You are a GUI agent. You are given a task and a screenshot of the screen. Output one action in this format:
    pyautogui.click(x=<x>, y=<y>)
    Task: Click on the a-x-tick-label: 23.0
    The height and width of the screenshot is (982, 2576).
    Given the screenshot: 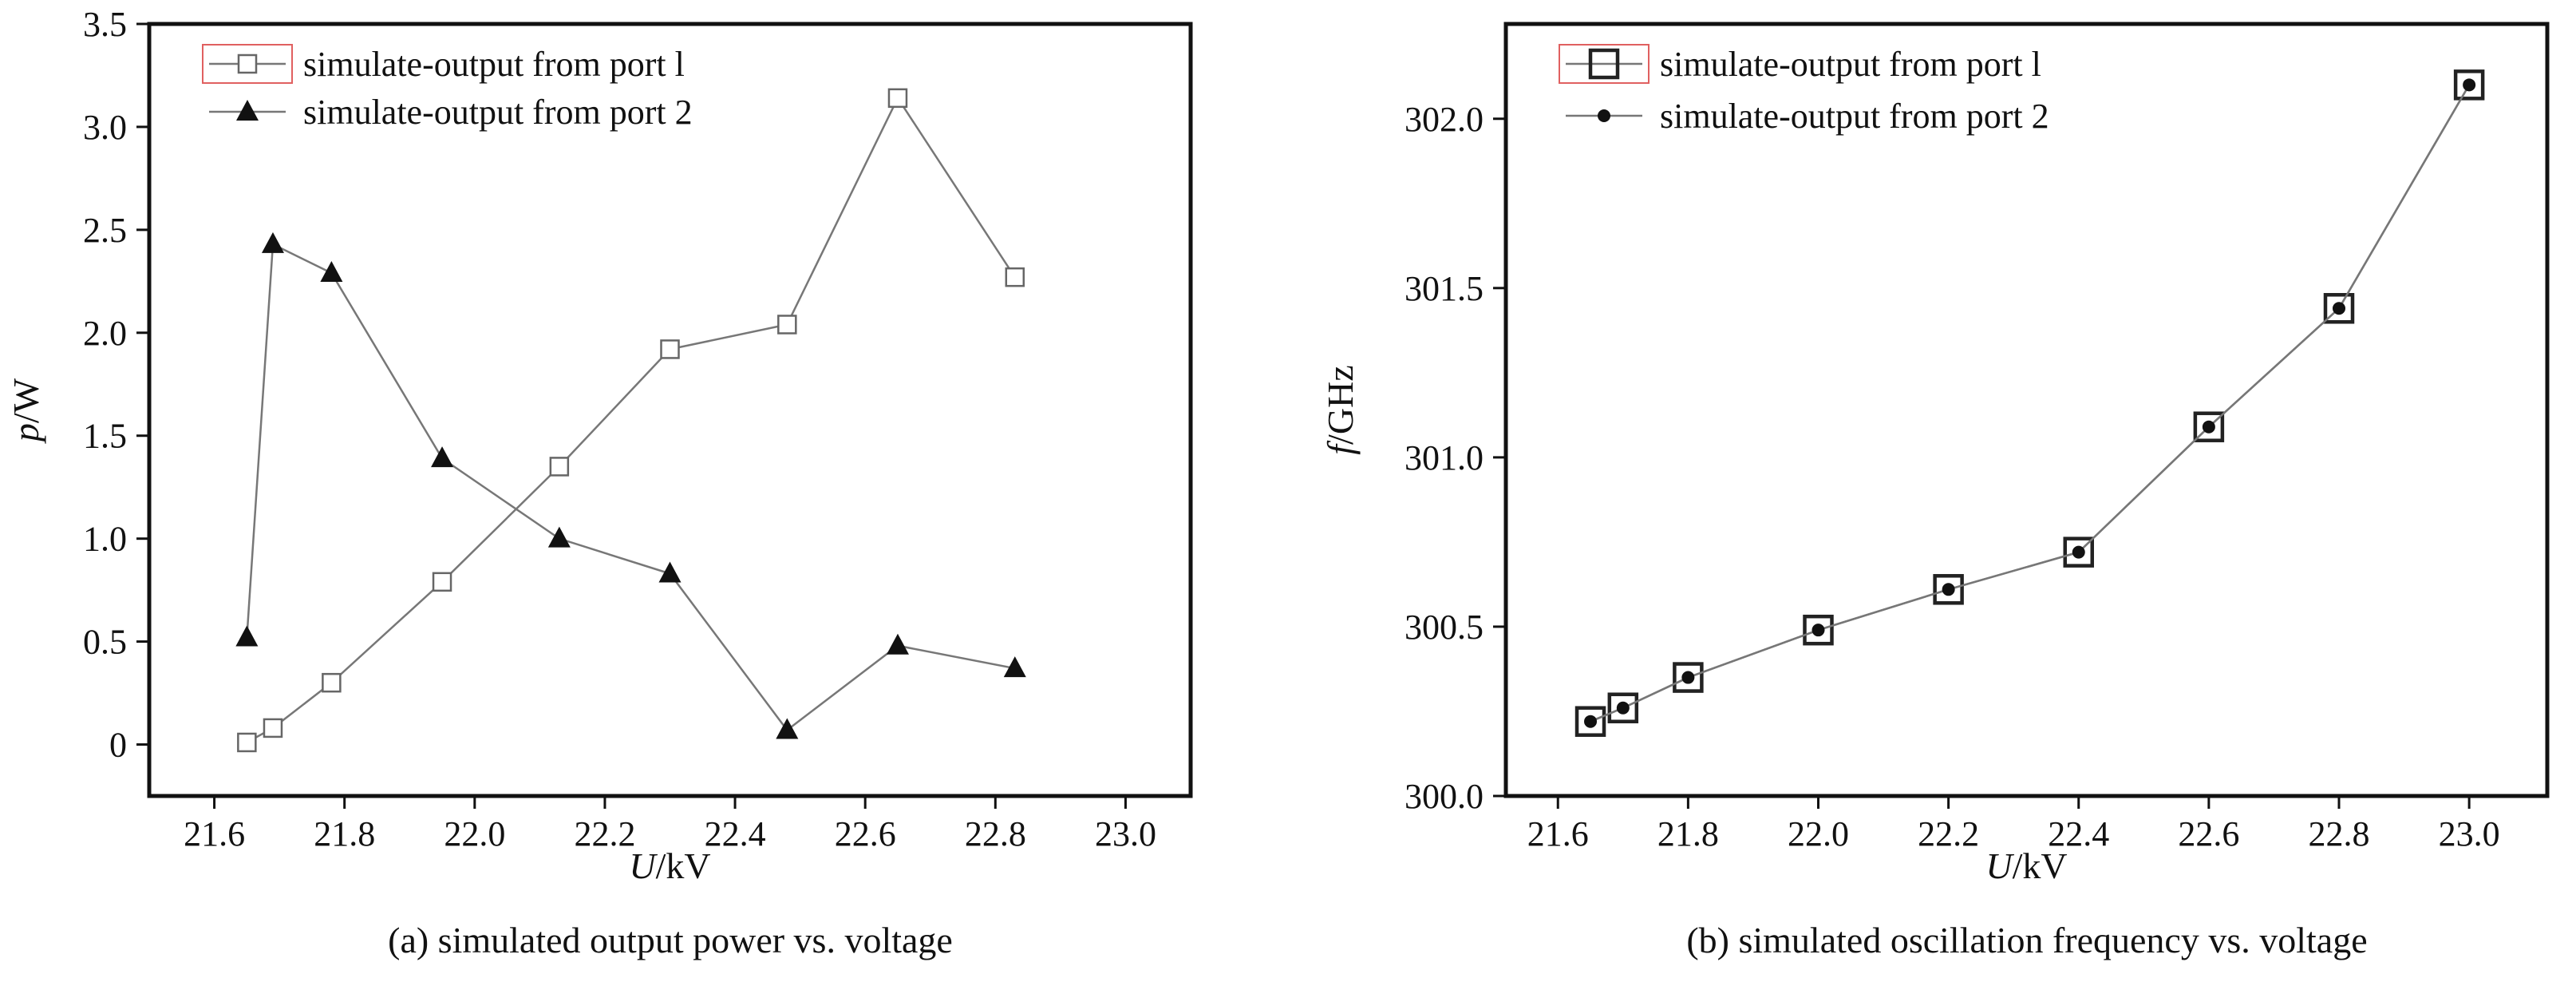 What is the action you would take?
    pyautogui.click(x=1125, y=833)
    